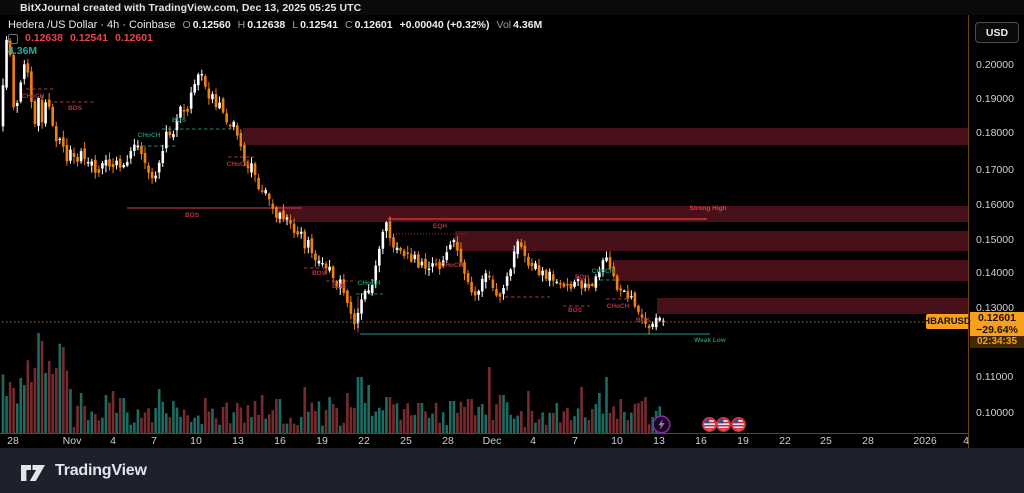 The height and width of the screenshot is (493, 1024). I want to click on close-label: C, so click(349, 25).